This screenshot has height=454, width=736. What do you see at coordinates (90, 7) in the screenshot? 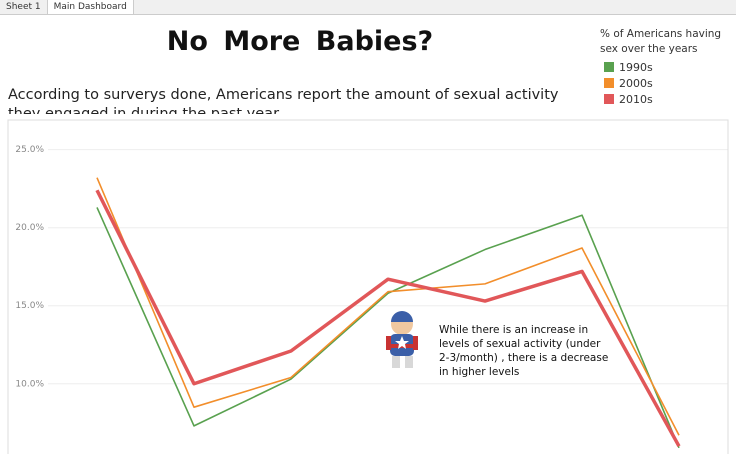
I see `tab: Main Dashboard` at bounding box center [90, 7].